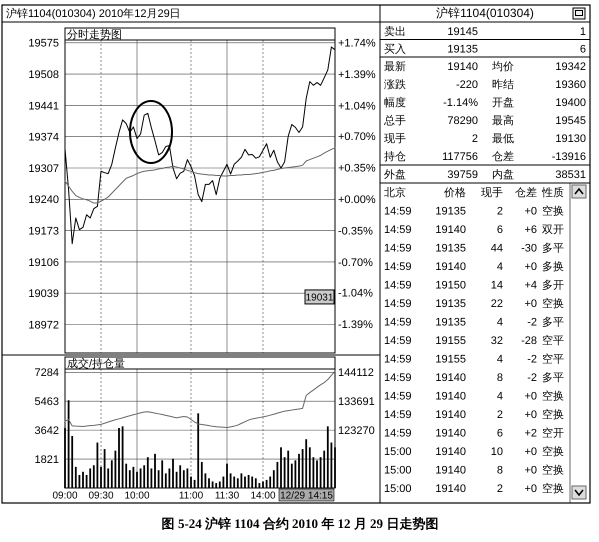 The width and height of the screenshot is (599, 542). What do you see at coordinates (503, 174) in the screenshot?
I see `text: 内盘` at bounding box center [503, 174].